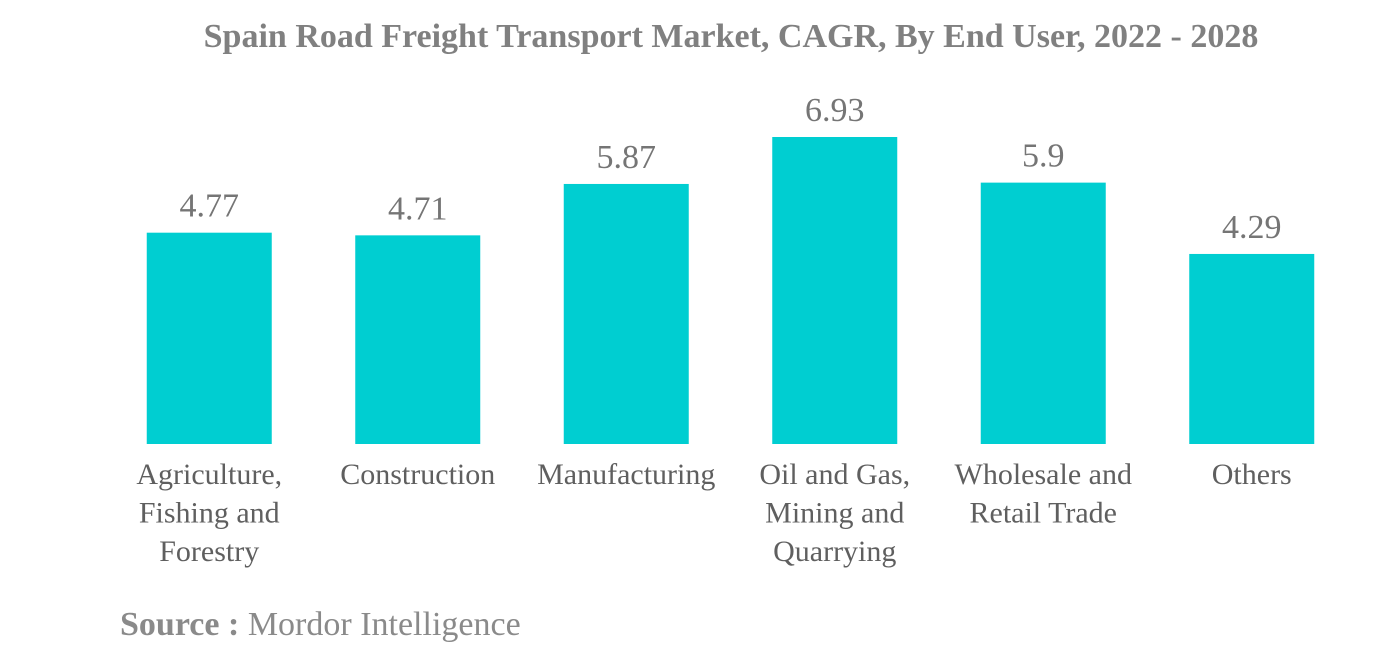  What do you see at coordinates (834, 513) in the screenshot?
I see `category-label: Oil and Gas, Mining and Quarrying` at bounding box center [834, 513].